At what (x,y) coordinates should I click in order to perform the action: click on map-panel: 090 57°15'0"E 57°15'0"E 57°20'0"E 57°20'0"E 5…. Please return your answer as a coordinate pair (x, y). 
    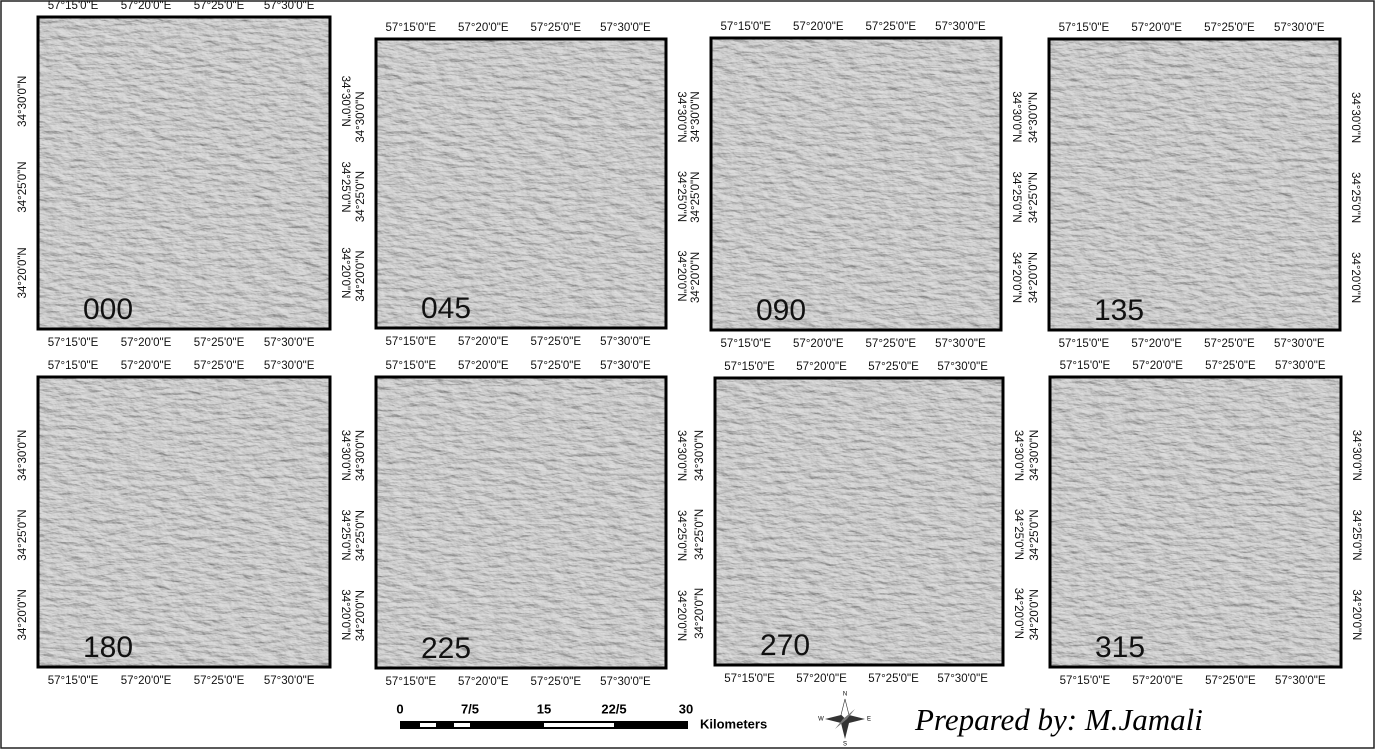
    Looking at the image, I should click on (856, 185).